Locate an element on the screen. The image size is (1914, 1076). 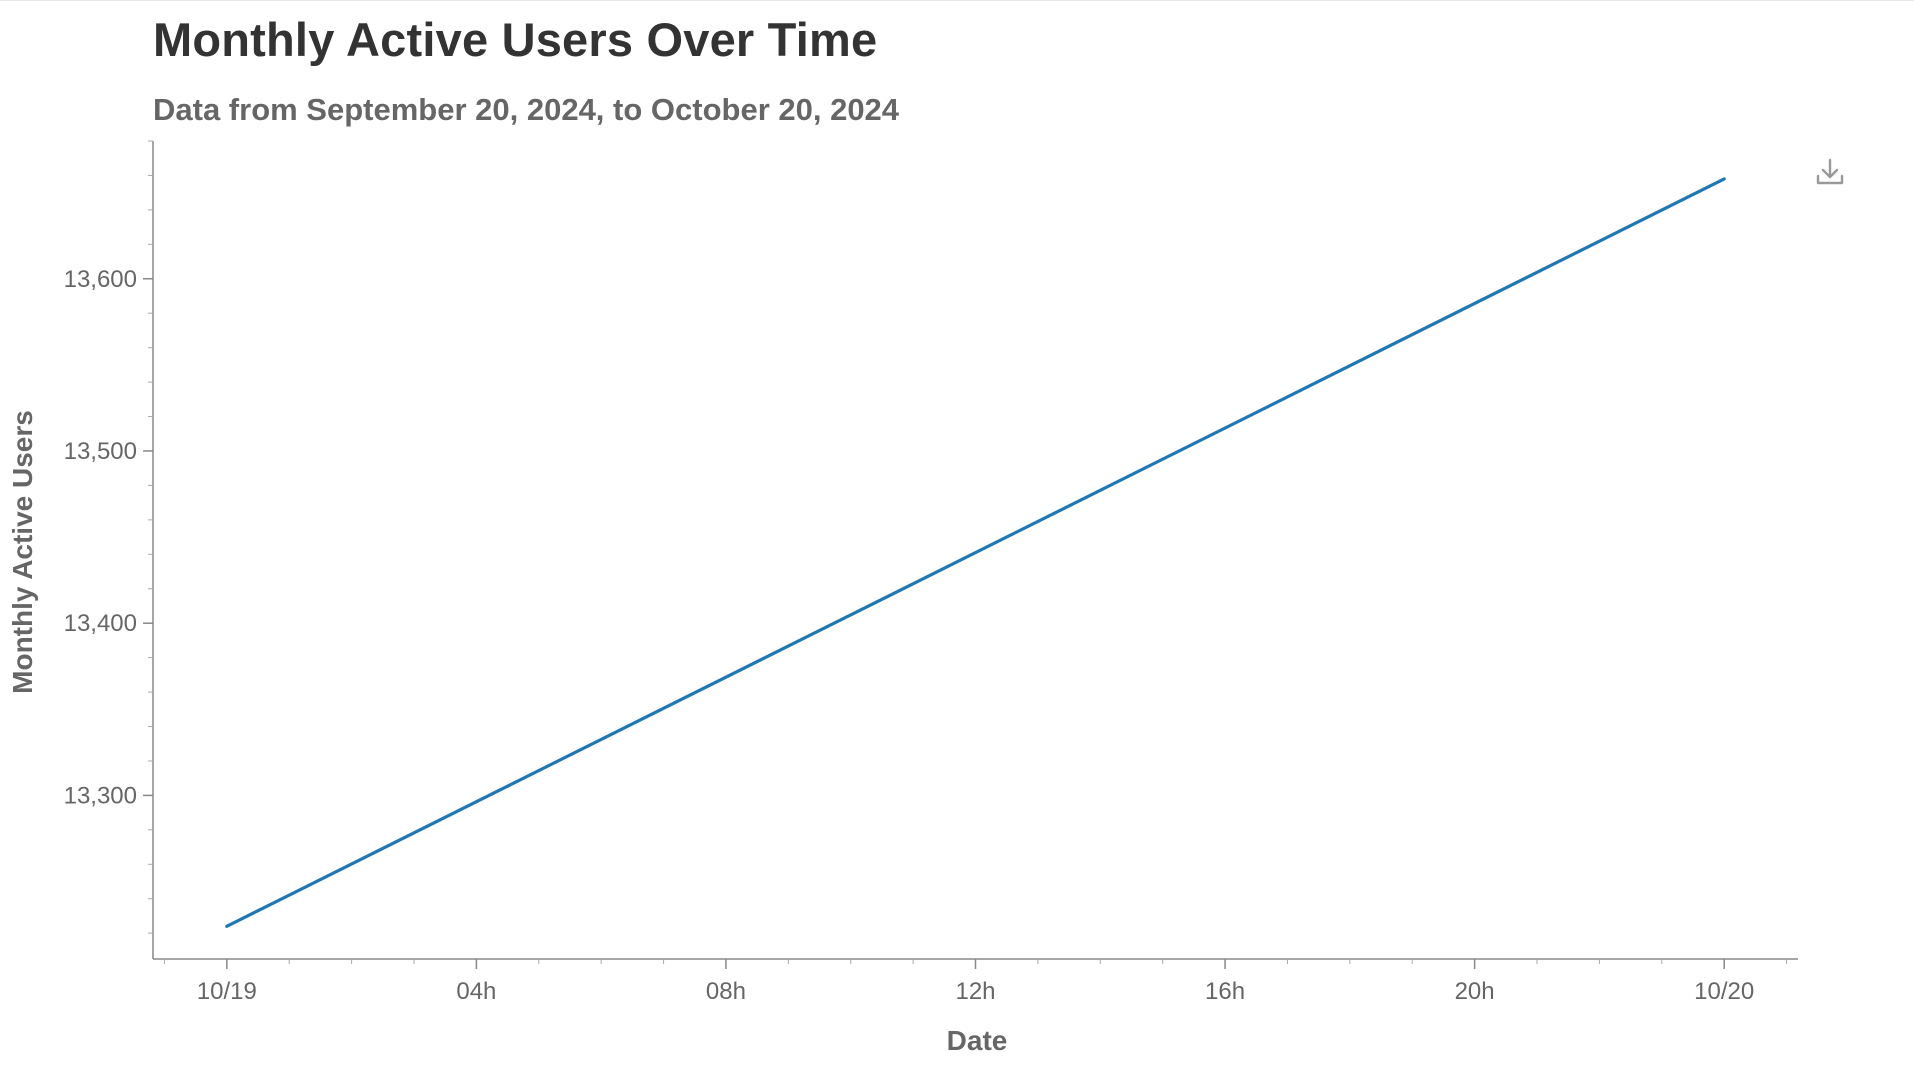
x-tick-label: 20h is located at coordinates (1475, 991).